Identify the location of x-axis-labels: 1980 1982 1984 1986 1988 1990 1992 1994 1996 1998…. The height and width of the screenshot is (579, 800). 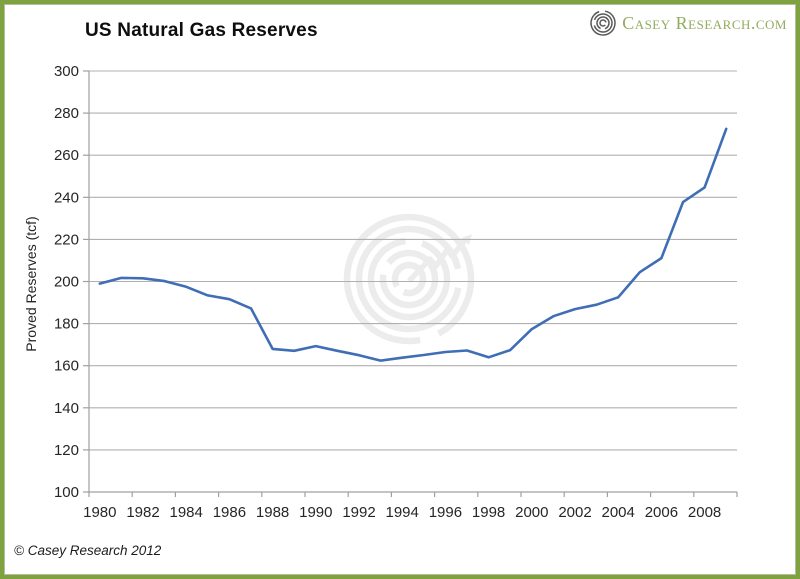
(402, 512).